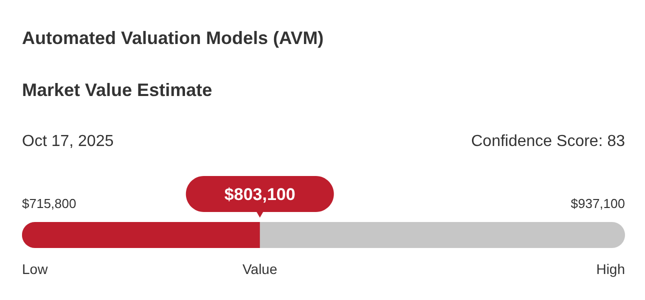 This screenshot has height=300, width=645. I want to click on data-label: $803,100, so click(260, 194).